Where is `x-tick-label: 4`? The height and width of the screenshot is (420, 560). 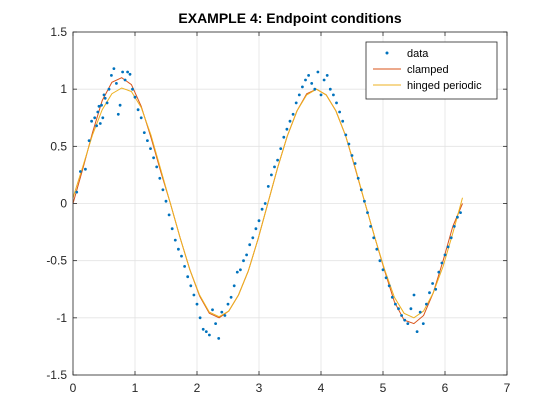 x-tick-label: 4 is located at coordinates (321, 388).